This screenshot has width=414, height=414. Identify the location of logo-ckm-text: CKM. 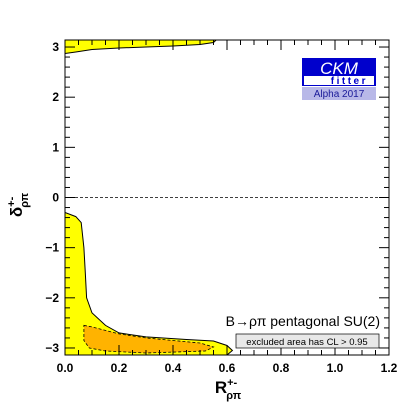
(339, 68).